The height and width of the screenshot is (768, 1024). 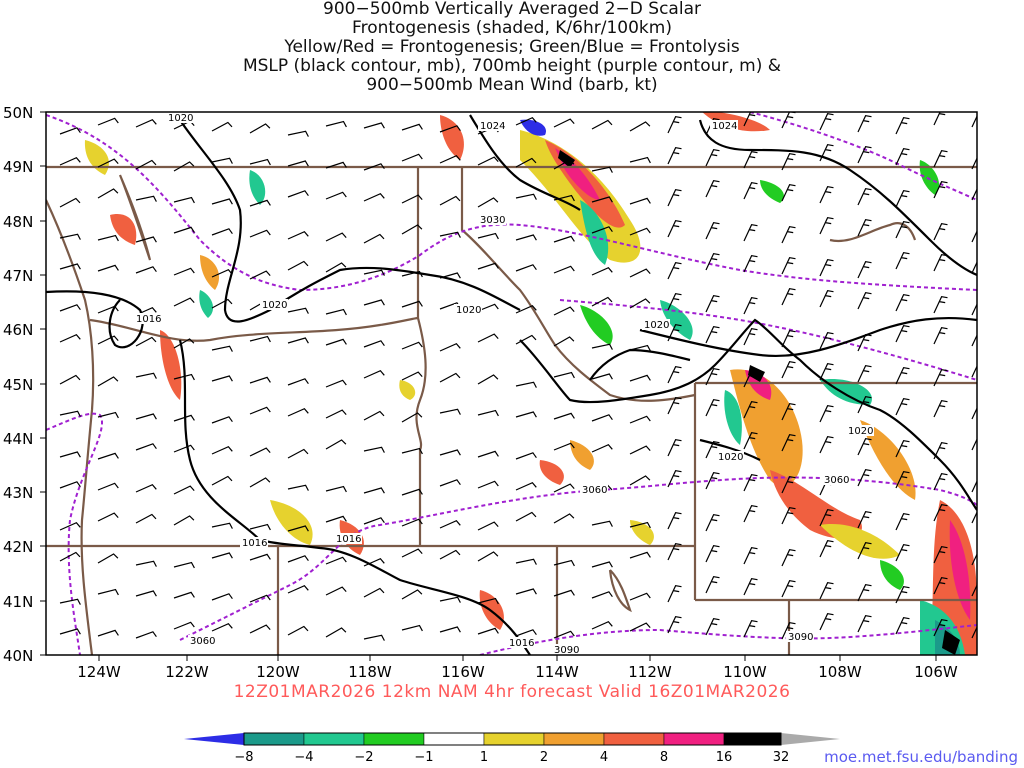 What do you see at coordinates (18, 330) in the screenshot?
I see `lat-label: 46N` at bounding box center [18, 330].